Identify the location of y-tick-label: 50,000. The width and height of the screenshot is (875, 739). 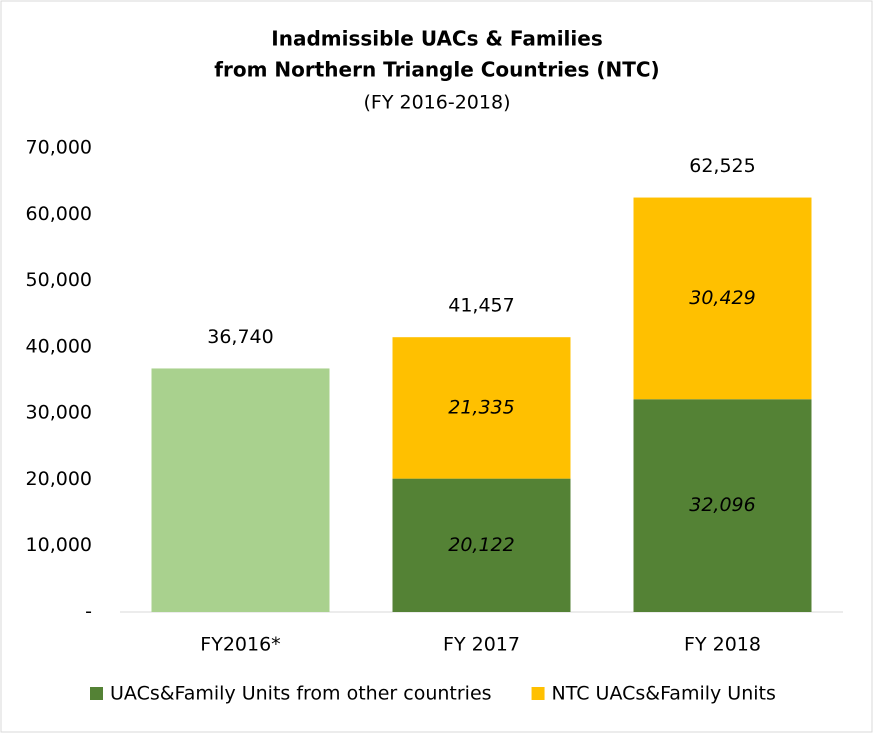
(59, 280).